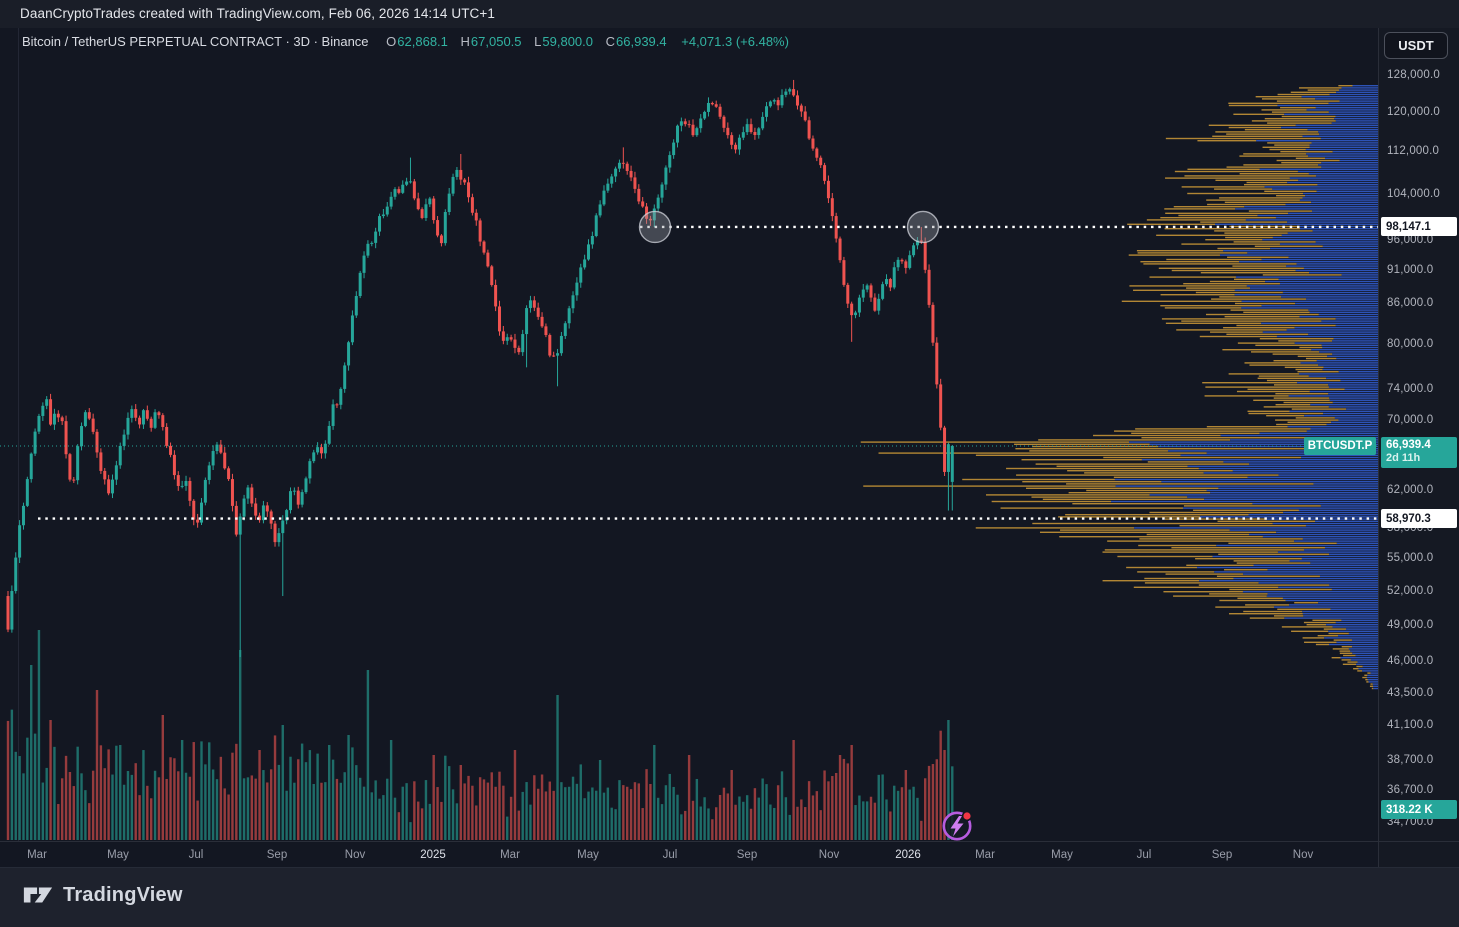 Image resolution: width=1459 pixels, height=927 pixels. Describe the element at coordinates (1410, 239) in the screenshot. I see `price-tick: 96,000.0` at that location.